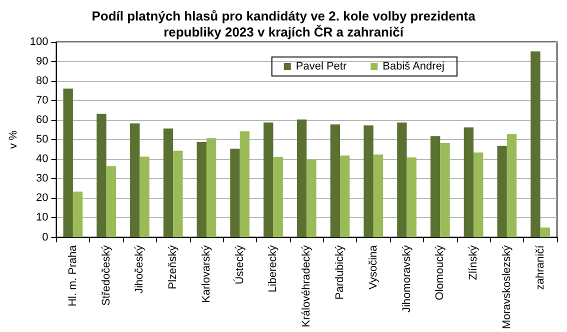 This screenshot has height=332, width=567. What do you see at coordinates (42, 178) in the screenshot?
I see `y-tick-label: 30` at bounding box center [42, 178].